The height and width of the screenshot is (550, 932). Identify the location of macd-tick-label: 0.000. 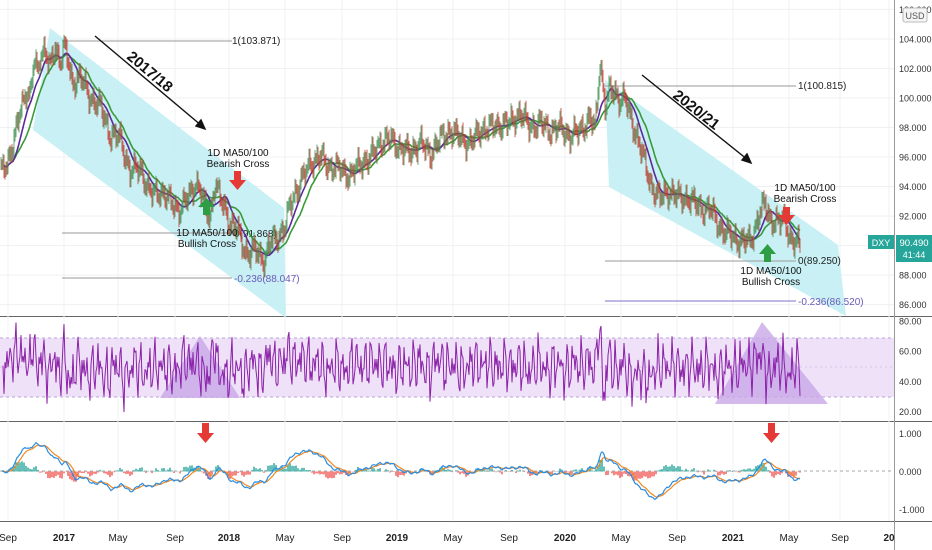
(910, 472).